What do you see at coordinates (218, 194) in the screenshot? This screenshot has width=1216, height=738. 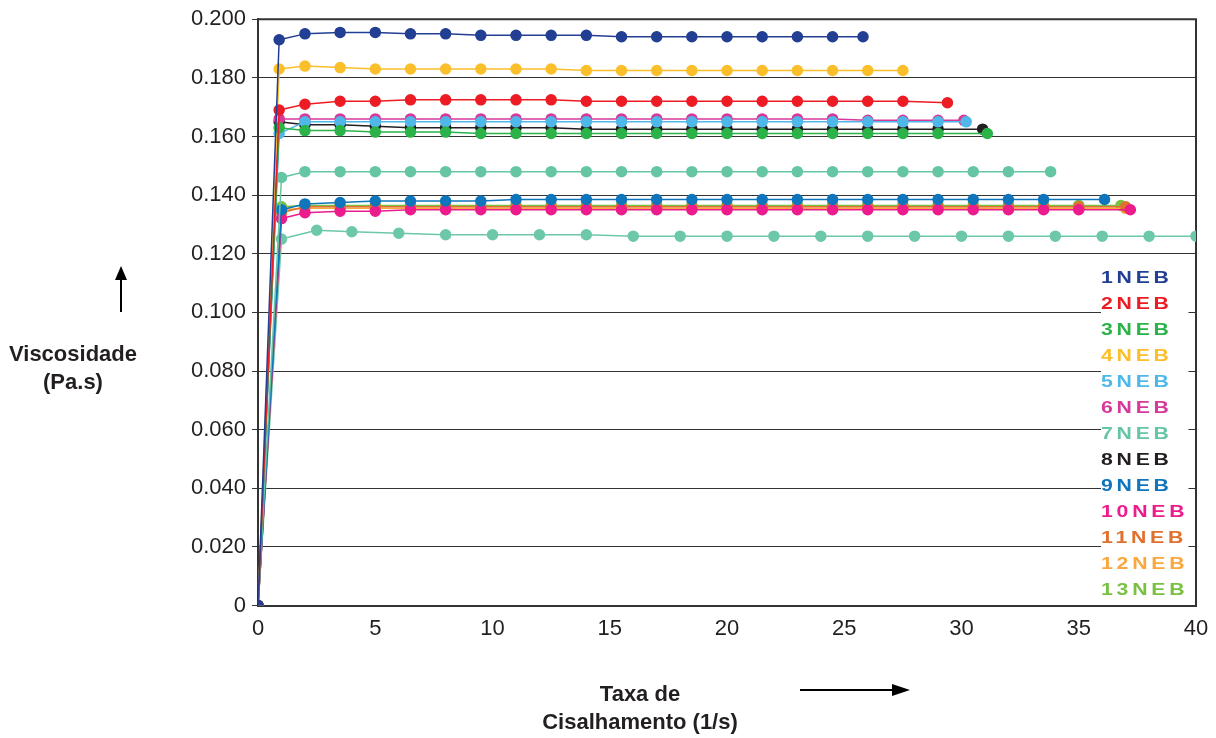 I see `y-tick-label: 0.140` at bounding box center [218, 194].